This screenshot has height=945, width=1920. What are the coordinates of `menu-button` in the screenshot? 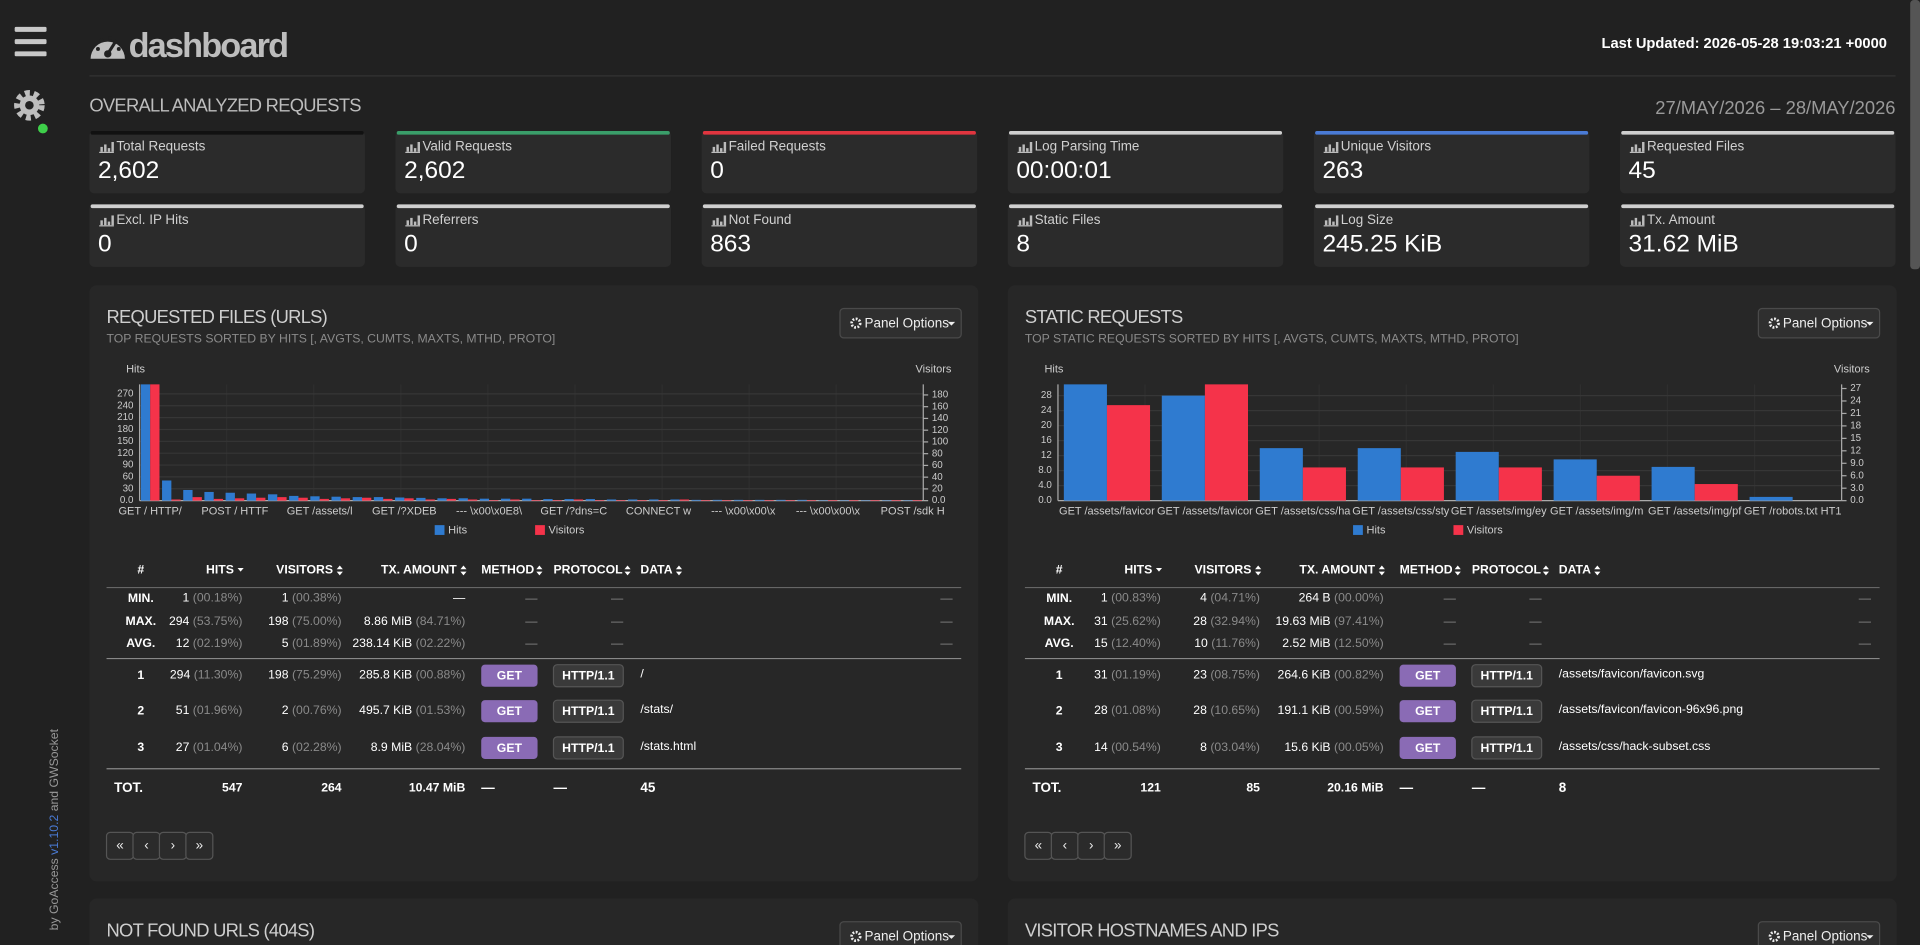 It's located at (30, 41).